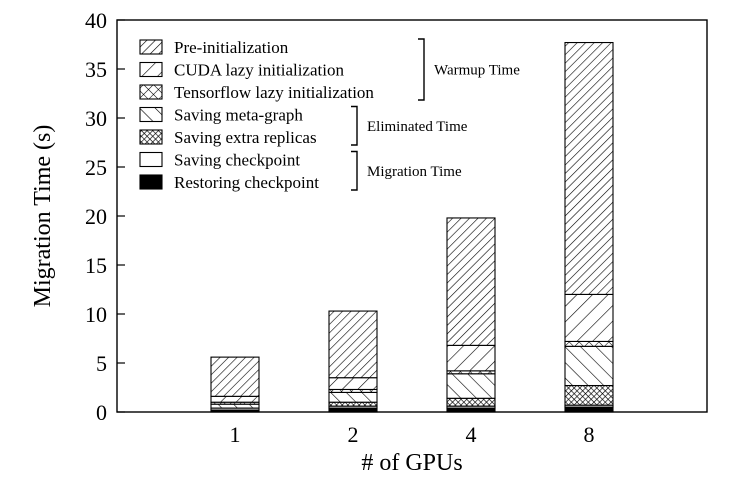  I want to click on y-tick-label: 40, so click(96, 20).